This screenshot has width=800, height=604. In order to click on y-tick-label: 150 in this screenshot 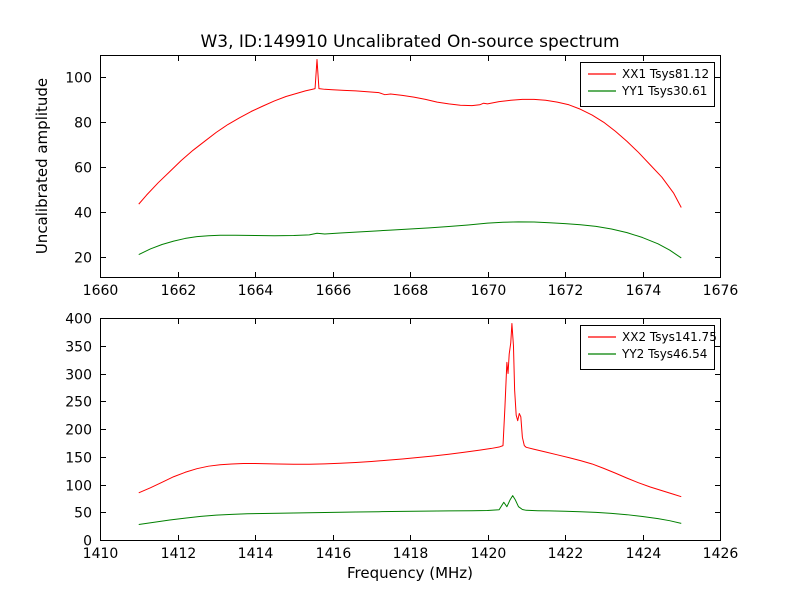, I will do `click(78, 459)`.